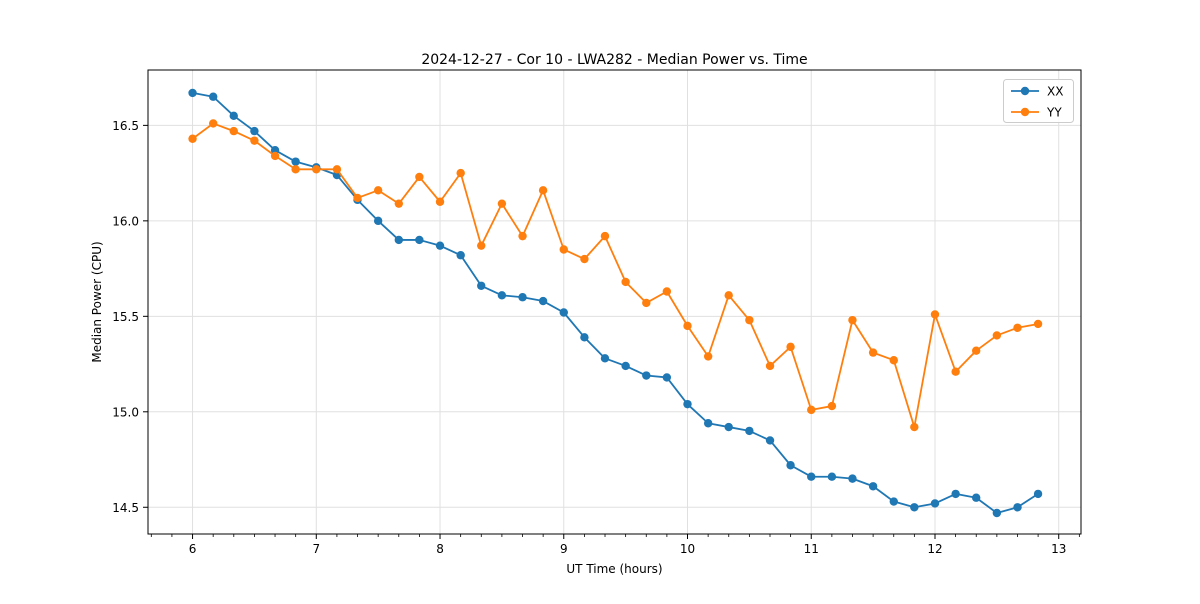  I want to click on x-tick-label: 13, so click(1058, 549).